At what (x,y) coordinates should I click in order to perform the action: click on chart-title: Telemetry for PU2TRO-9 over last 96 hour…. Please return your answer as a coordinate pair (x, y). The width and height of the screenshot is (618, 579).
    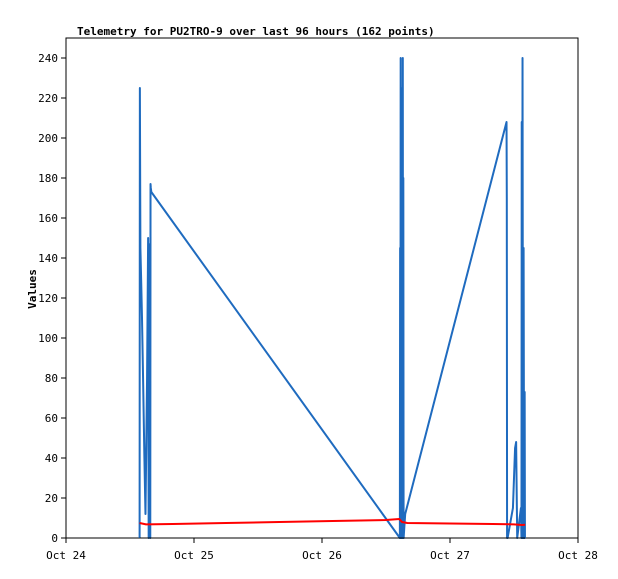
    Looking at the image, I should click on (256, 31).